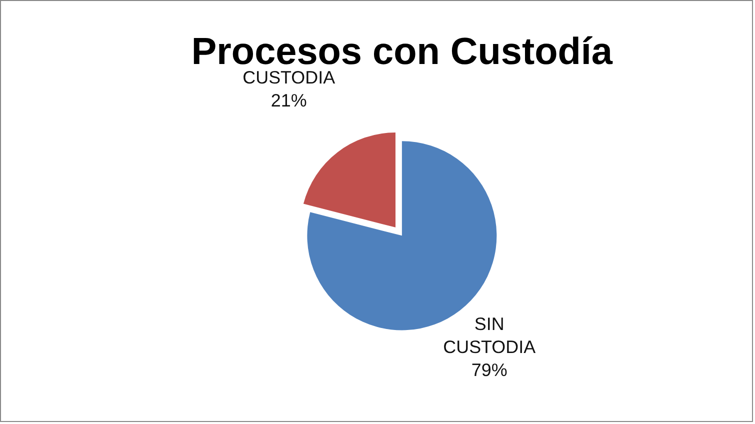 The height and width of the screenshot is (424, 755). Describe the element at coordinates (489, 370) in the screenshot. I see `data-label: 79%` at that location.